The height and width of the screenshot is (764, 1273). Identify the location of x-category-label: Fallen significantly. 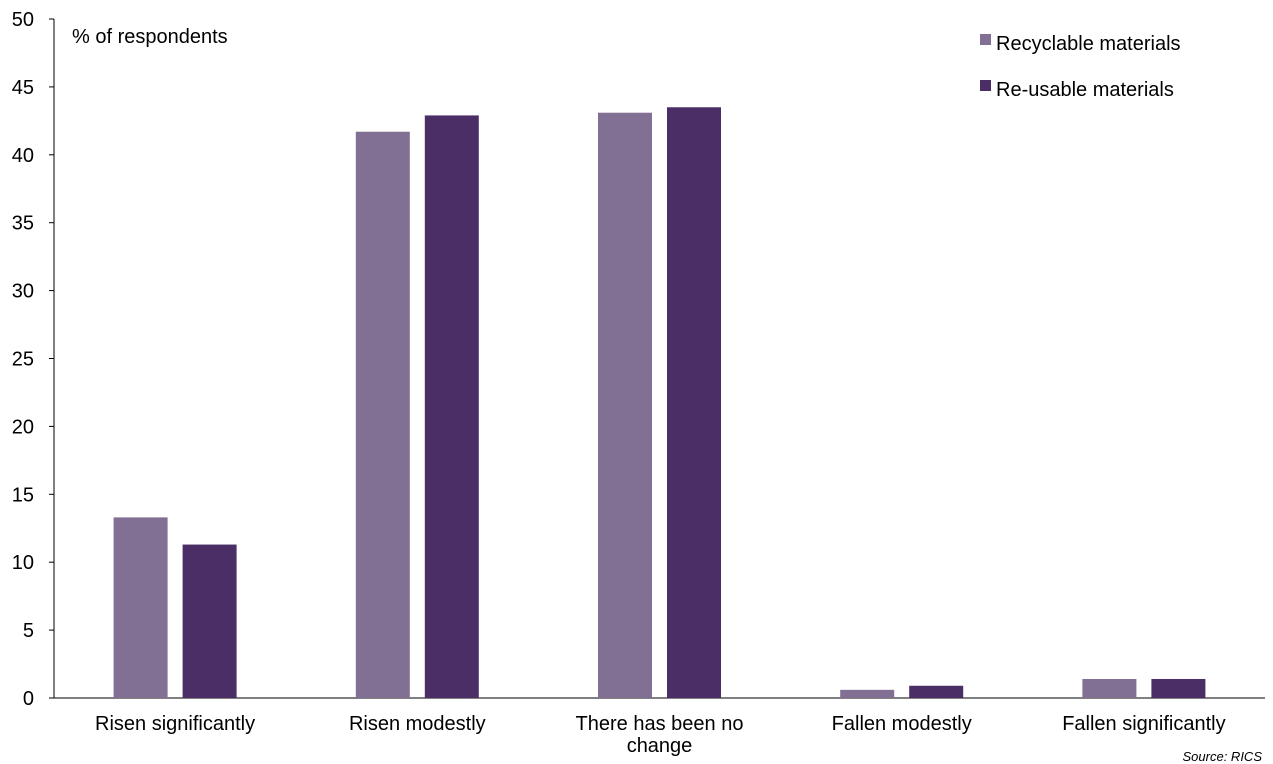
(1143, 724).